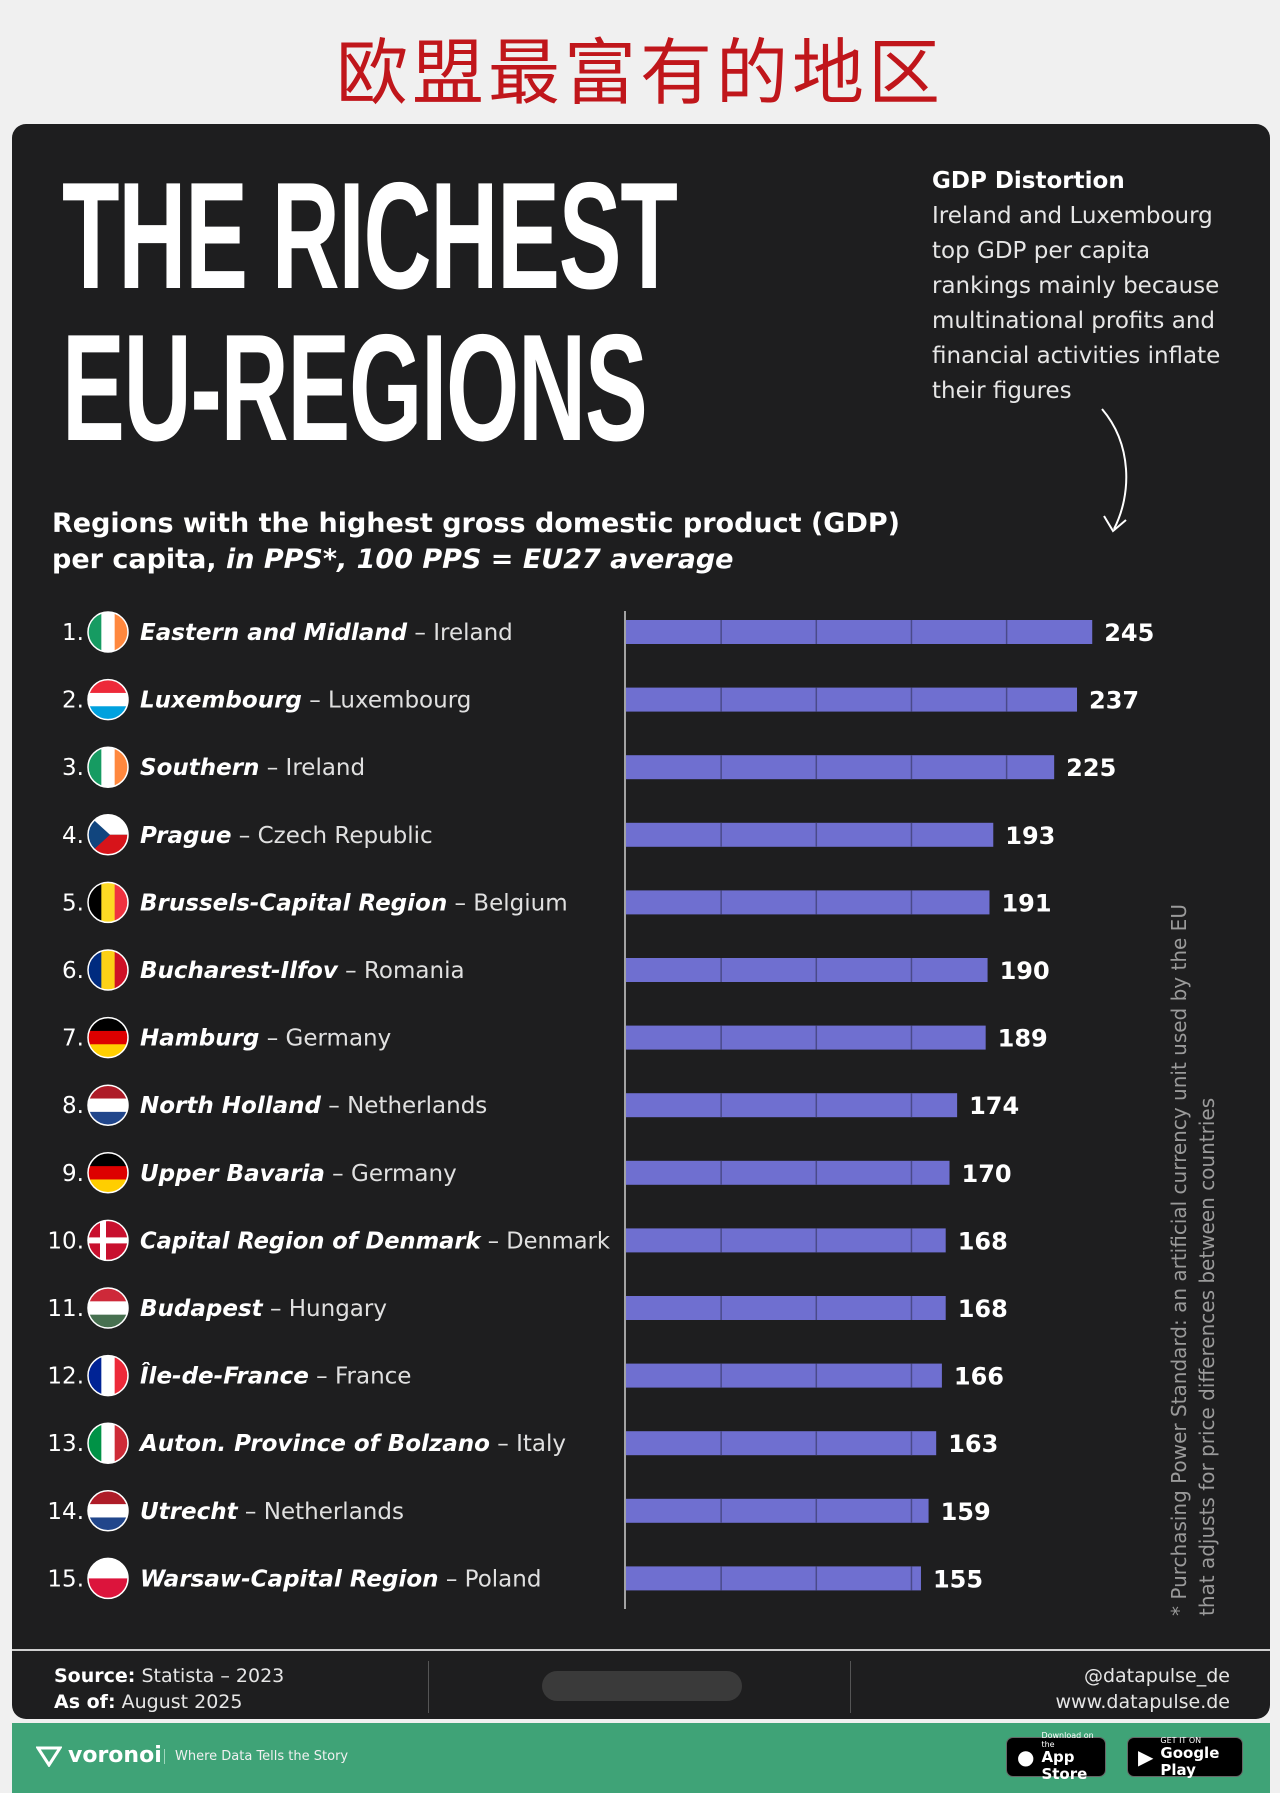  I want to click on region-label: Utrecht – Netherlands, so click(272, 1512).